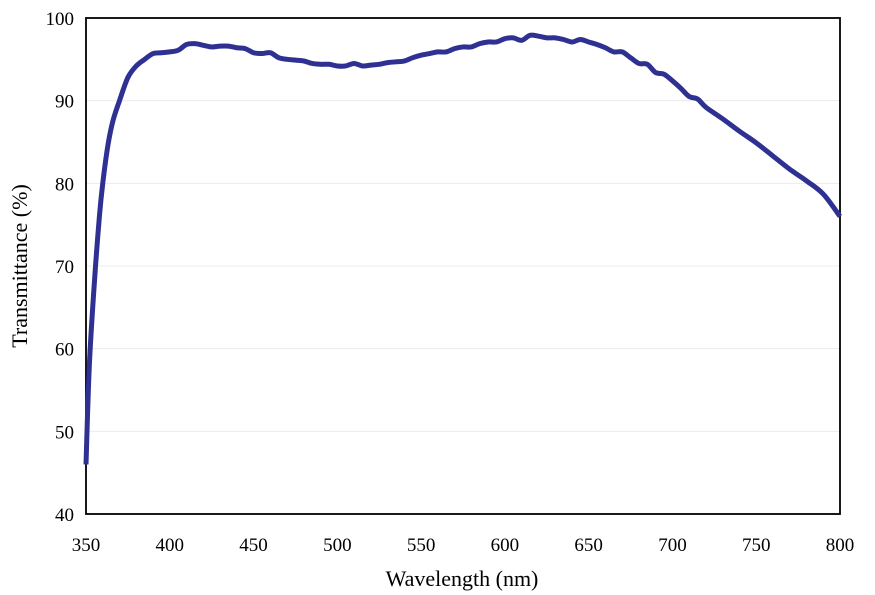 The height and width of the screenshot is (595, 875). Describe the element at coordinates (756, 545) in the screenshot. I see `x-tick-label-750: 750` at that location.